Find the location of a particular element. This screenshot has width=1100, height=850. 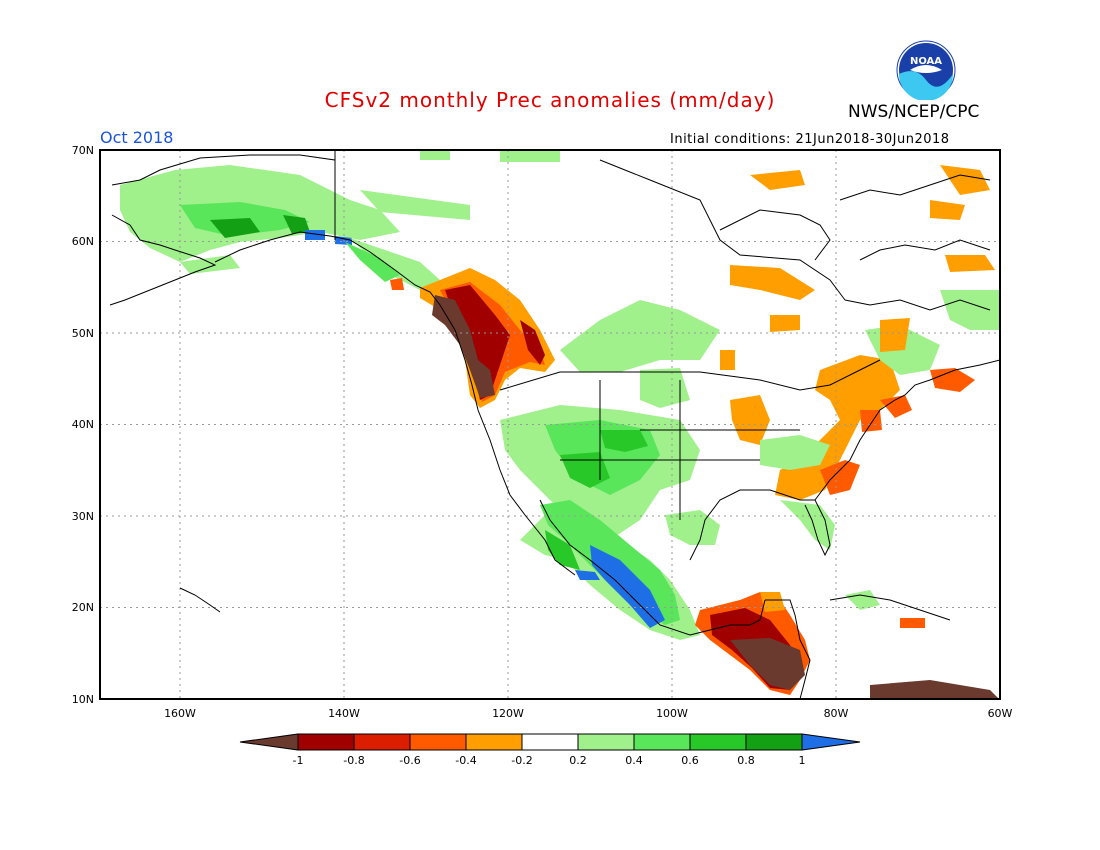

noaa-logo-icon: NOAA is located at coordinates (926, 70).